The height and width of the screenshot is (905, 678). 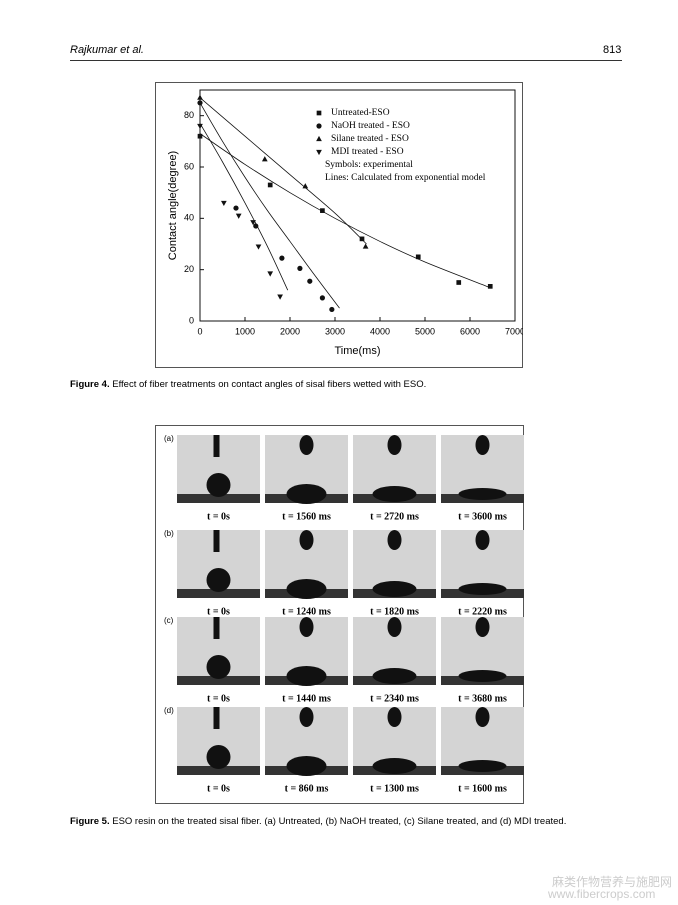 I want to click on y-tick-label: 0, so click(x=191, y=320).